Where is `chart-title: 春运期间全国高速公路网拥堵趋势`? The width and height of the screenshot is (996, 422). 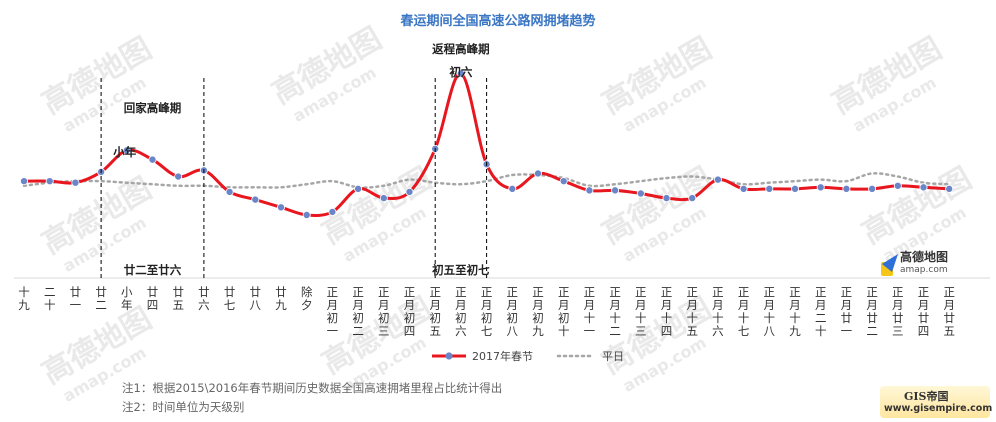 chart-title: 春运期间全国高速公路网拥堵趋势 is located at coordinates (498, 21).